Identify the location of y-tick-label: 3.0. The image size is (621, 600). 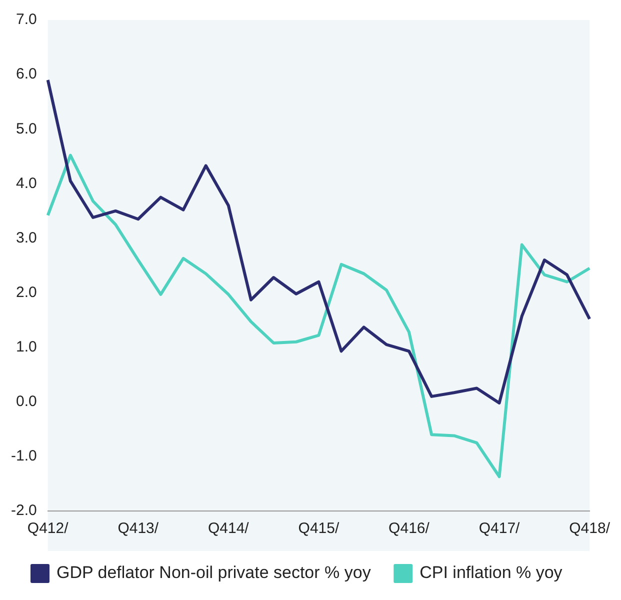
(26, 237).